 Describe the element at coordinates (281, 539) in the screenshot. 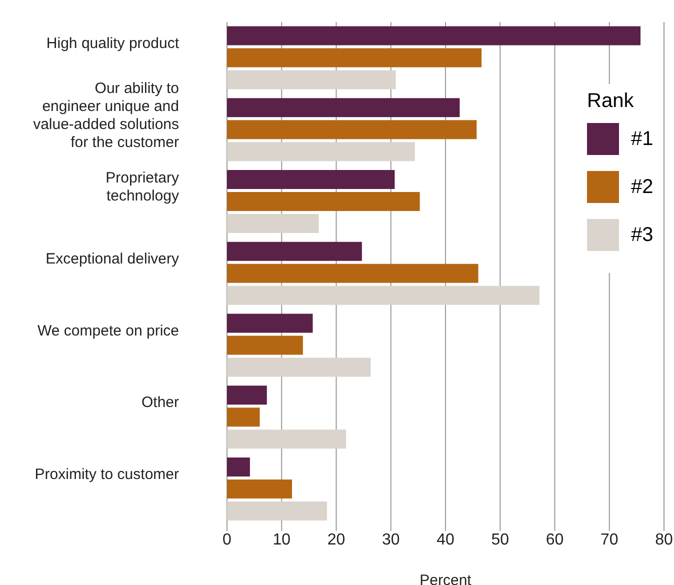

I see `x-tick-label: 10` at that location.